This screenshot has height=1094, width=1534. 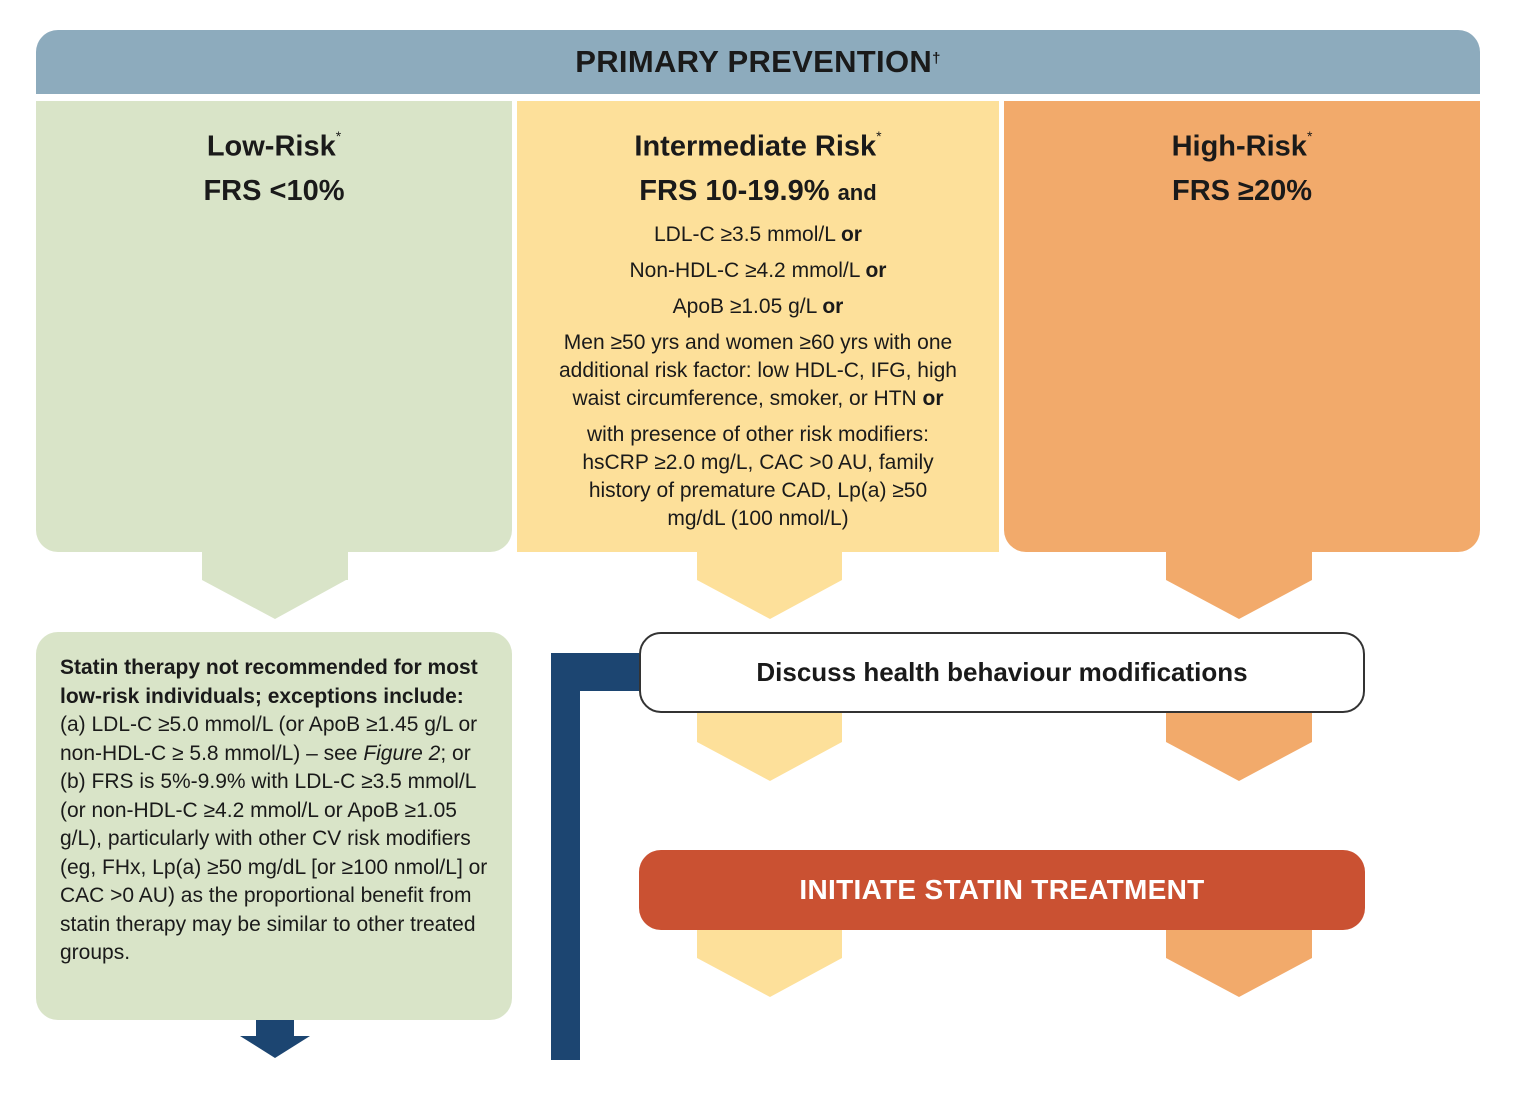 What do you see at coordinates (275, 1039) in the screenshot?
I see `arrow-low-navy-down` at bounding box center [275, 1039].